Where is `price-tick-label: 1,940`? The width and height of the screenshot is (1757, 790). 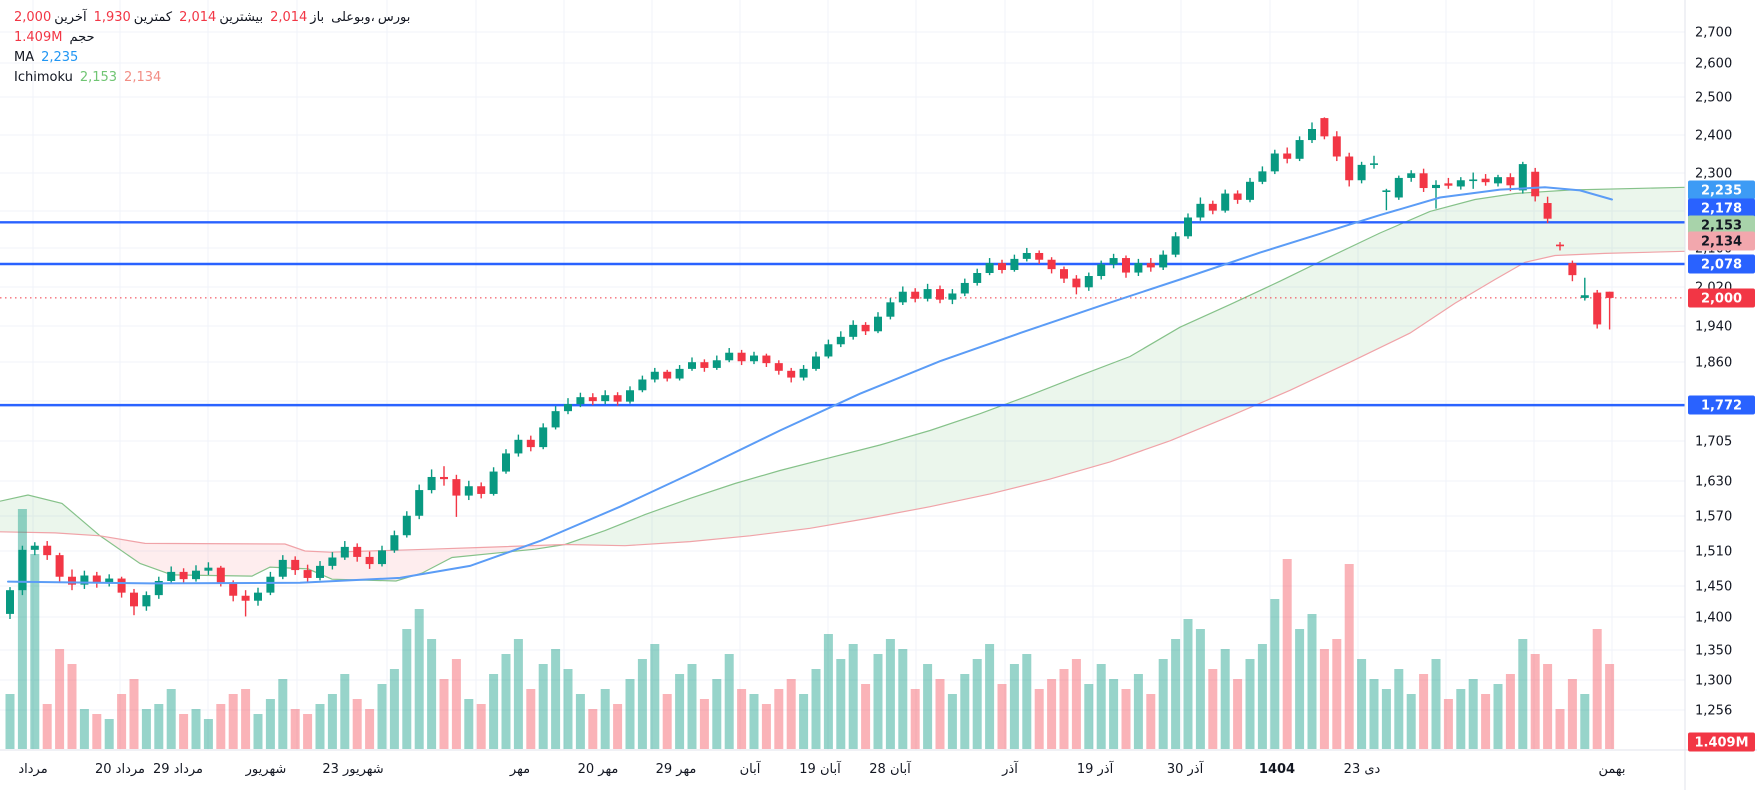
price-tick-label: 1,940 is located at coordinates (1713, 327).